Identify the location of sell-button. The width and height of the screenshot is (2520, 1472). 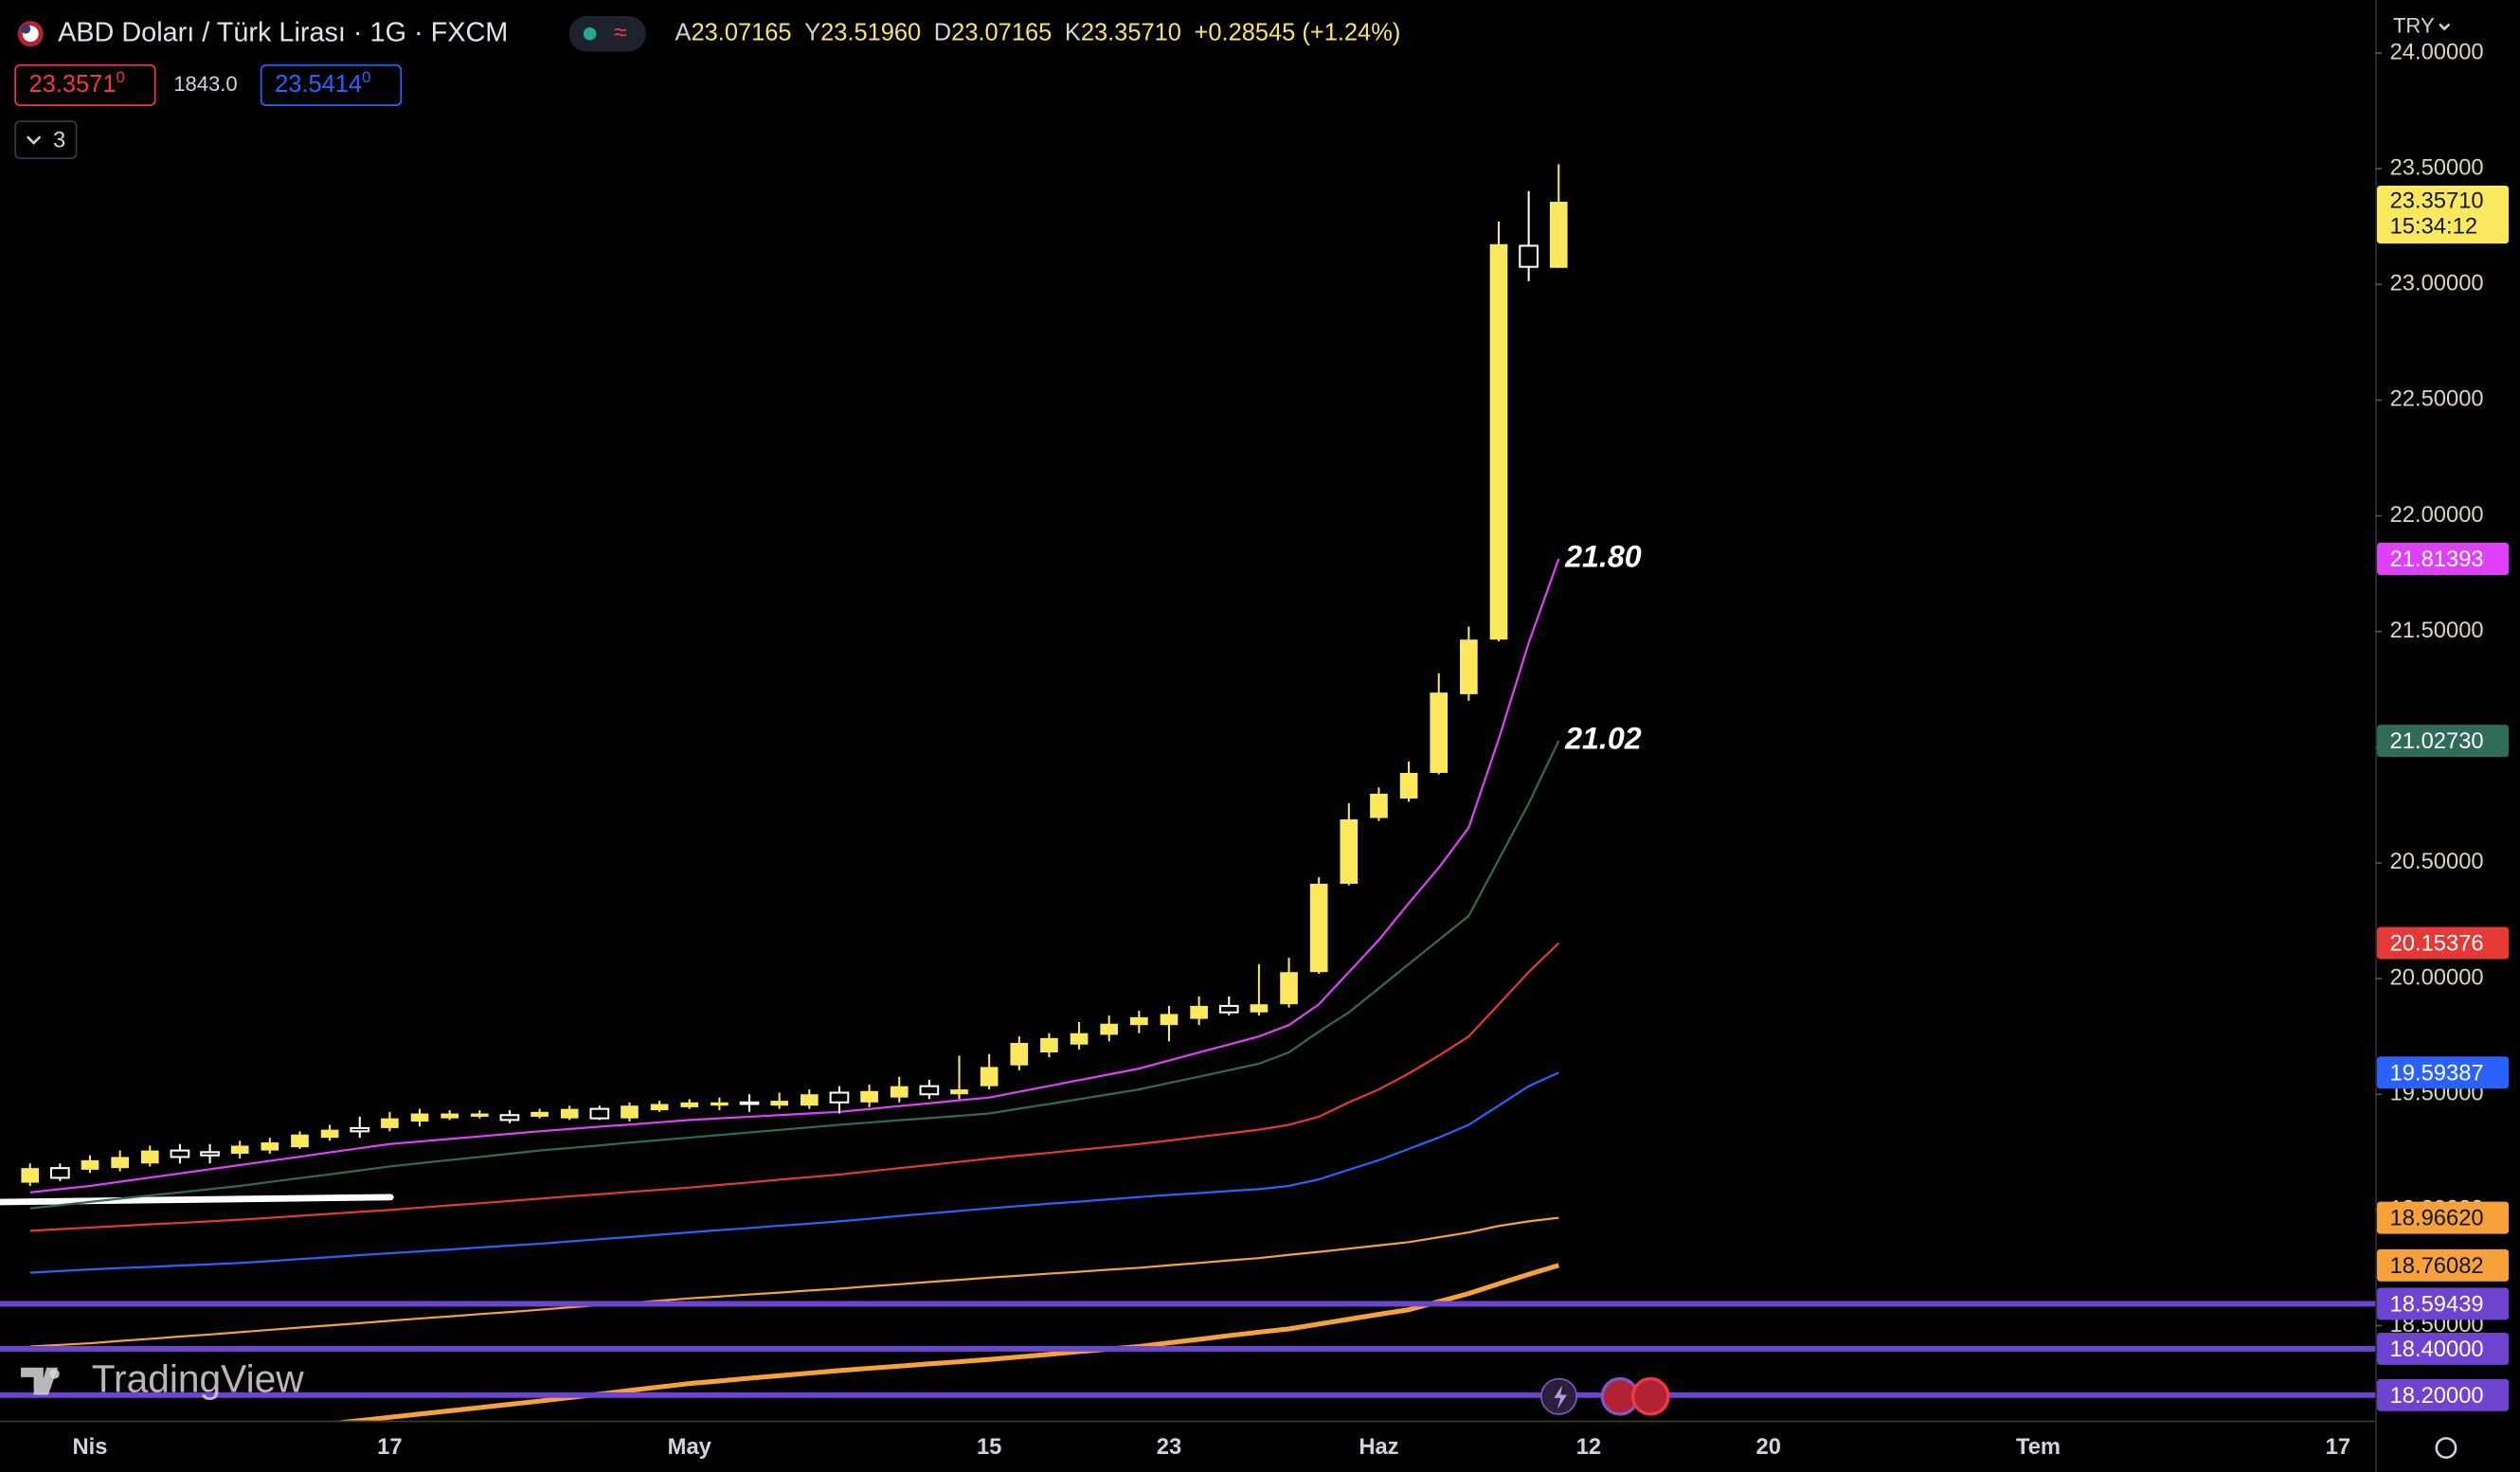
(85, 84).